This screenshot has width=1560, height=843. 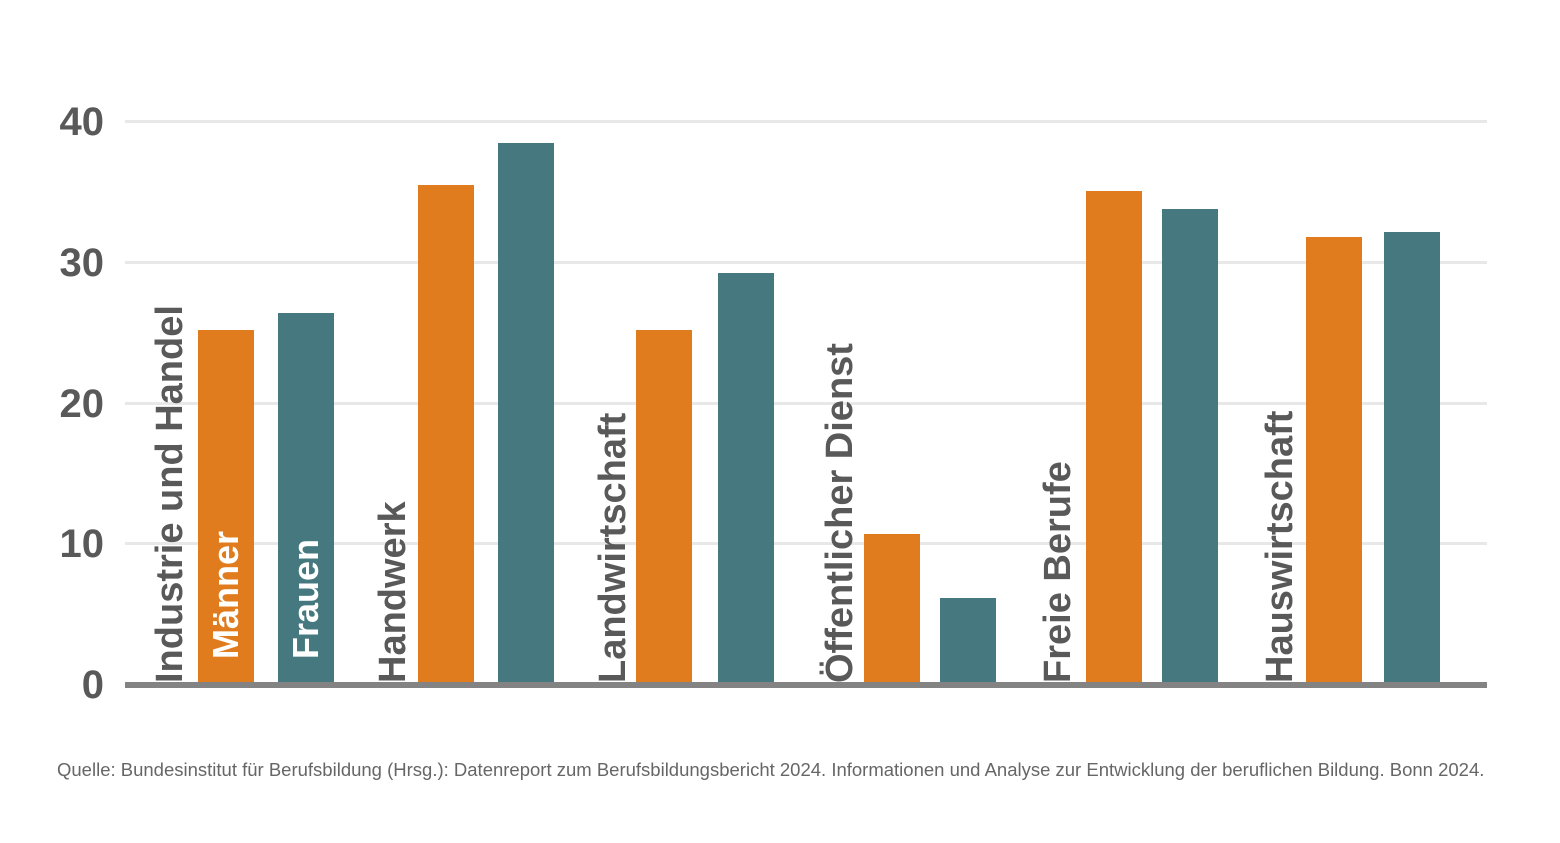 What do you see at coordinates (446, 435) in the screenshot?
I see `bar-männer-1` at bounding box center [446, 435].